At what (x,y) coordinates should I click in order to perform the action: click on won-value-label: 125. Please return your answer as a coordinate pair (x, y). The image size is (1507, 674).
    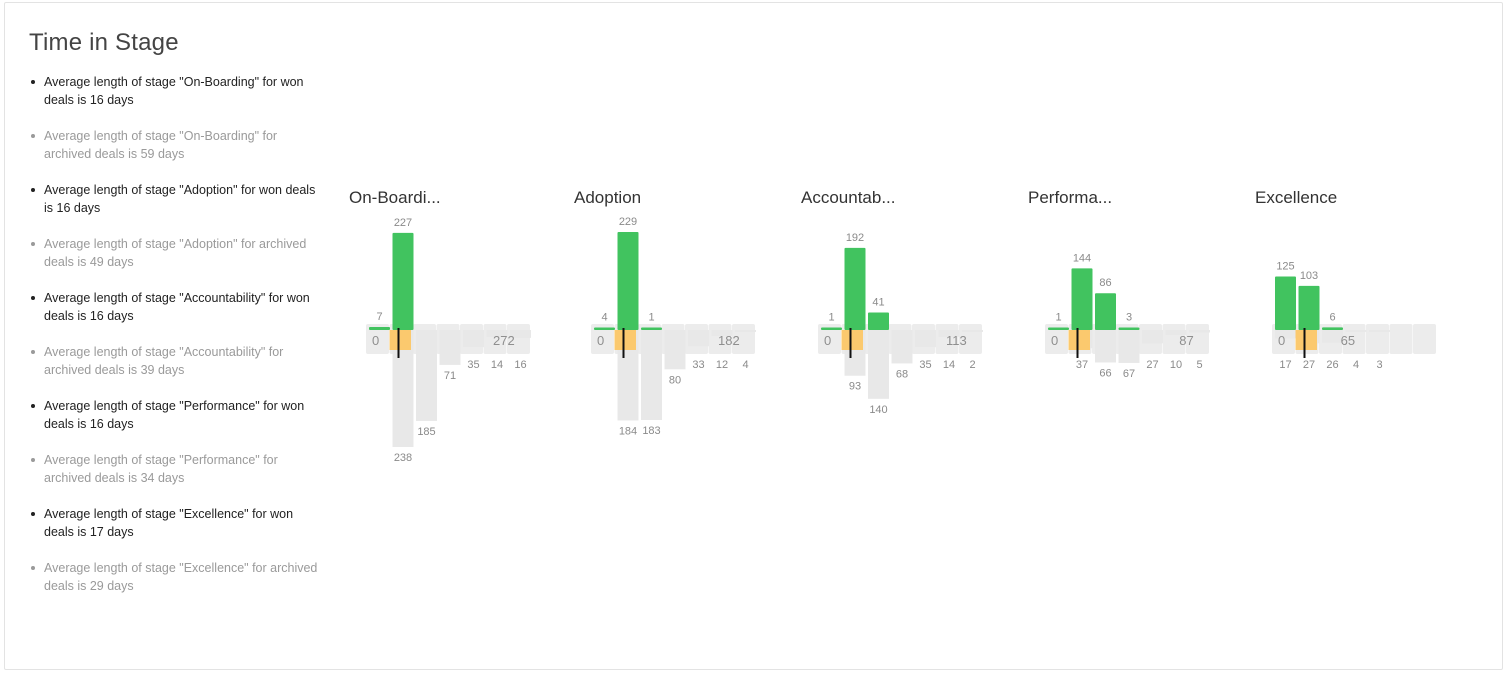
    Looking at the image, I should click on (1285, 267).